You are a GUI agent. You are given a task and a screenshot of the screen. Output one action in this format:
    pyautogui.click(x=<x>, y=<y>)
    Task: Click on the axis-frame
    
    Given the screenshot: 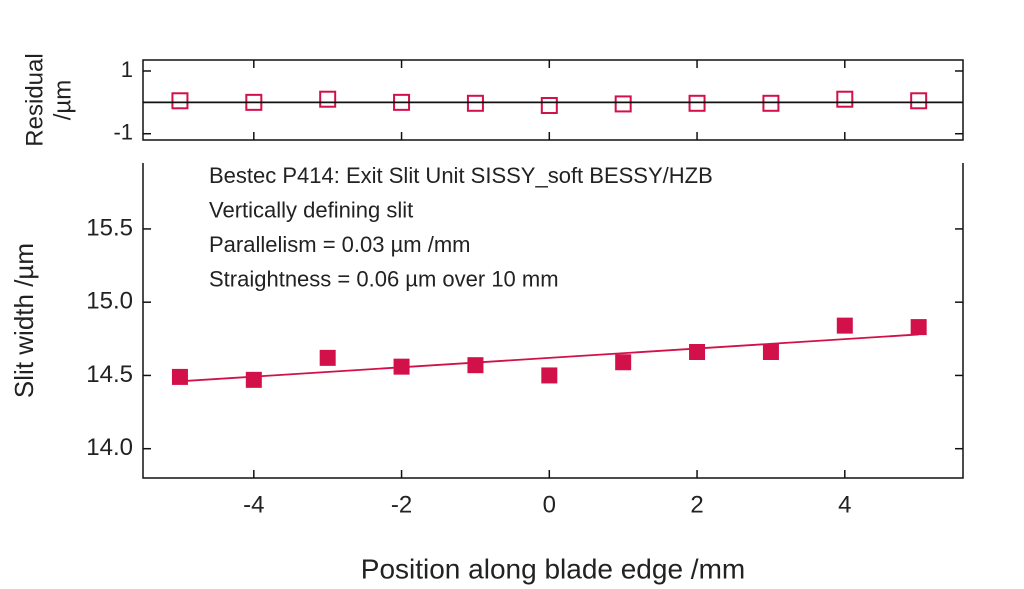 What is the action you would take?
    pyautogui.click(x=553, y=100)
    